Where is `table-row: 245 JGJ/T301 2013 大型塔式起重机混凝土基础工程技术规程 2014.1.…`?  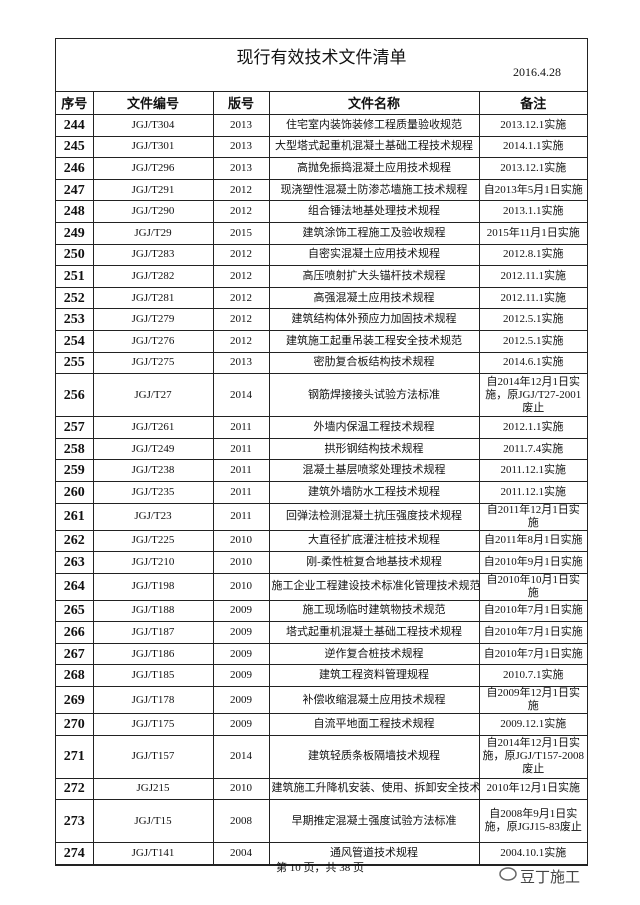
table-row: 245 JGJ/T301 2013 大型塔式起重机混凝土基础工程技术规程 2014.1.… is located at coordinates (321, 147).